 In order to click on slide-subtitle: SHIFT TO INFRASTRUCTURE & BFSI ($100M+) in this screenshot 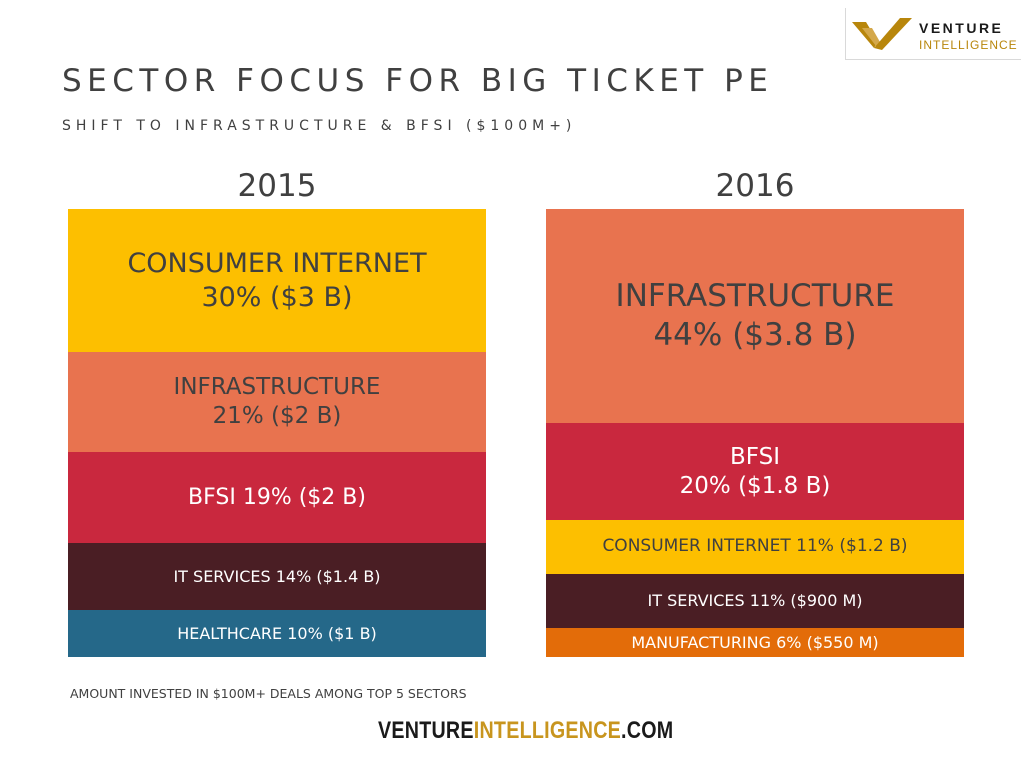, I will do `click(319, 126)`.